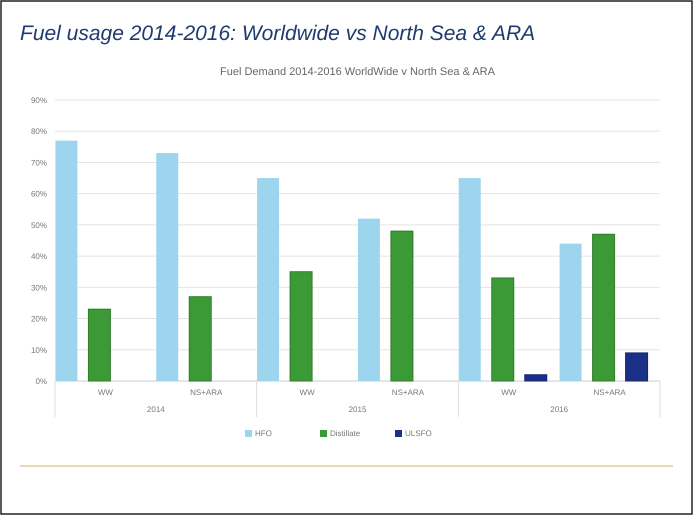 Image resolution: width=693 pixels, height=515 pixels. I want to click on y-tick-label: 70%, so click(38, 163).